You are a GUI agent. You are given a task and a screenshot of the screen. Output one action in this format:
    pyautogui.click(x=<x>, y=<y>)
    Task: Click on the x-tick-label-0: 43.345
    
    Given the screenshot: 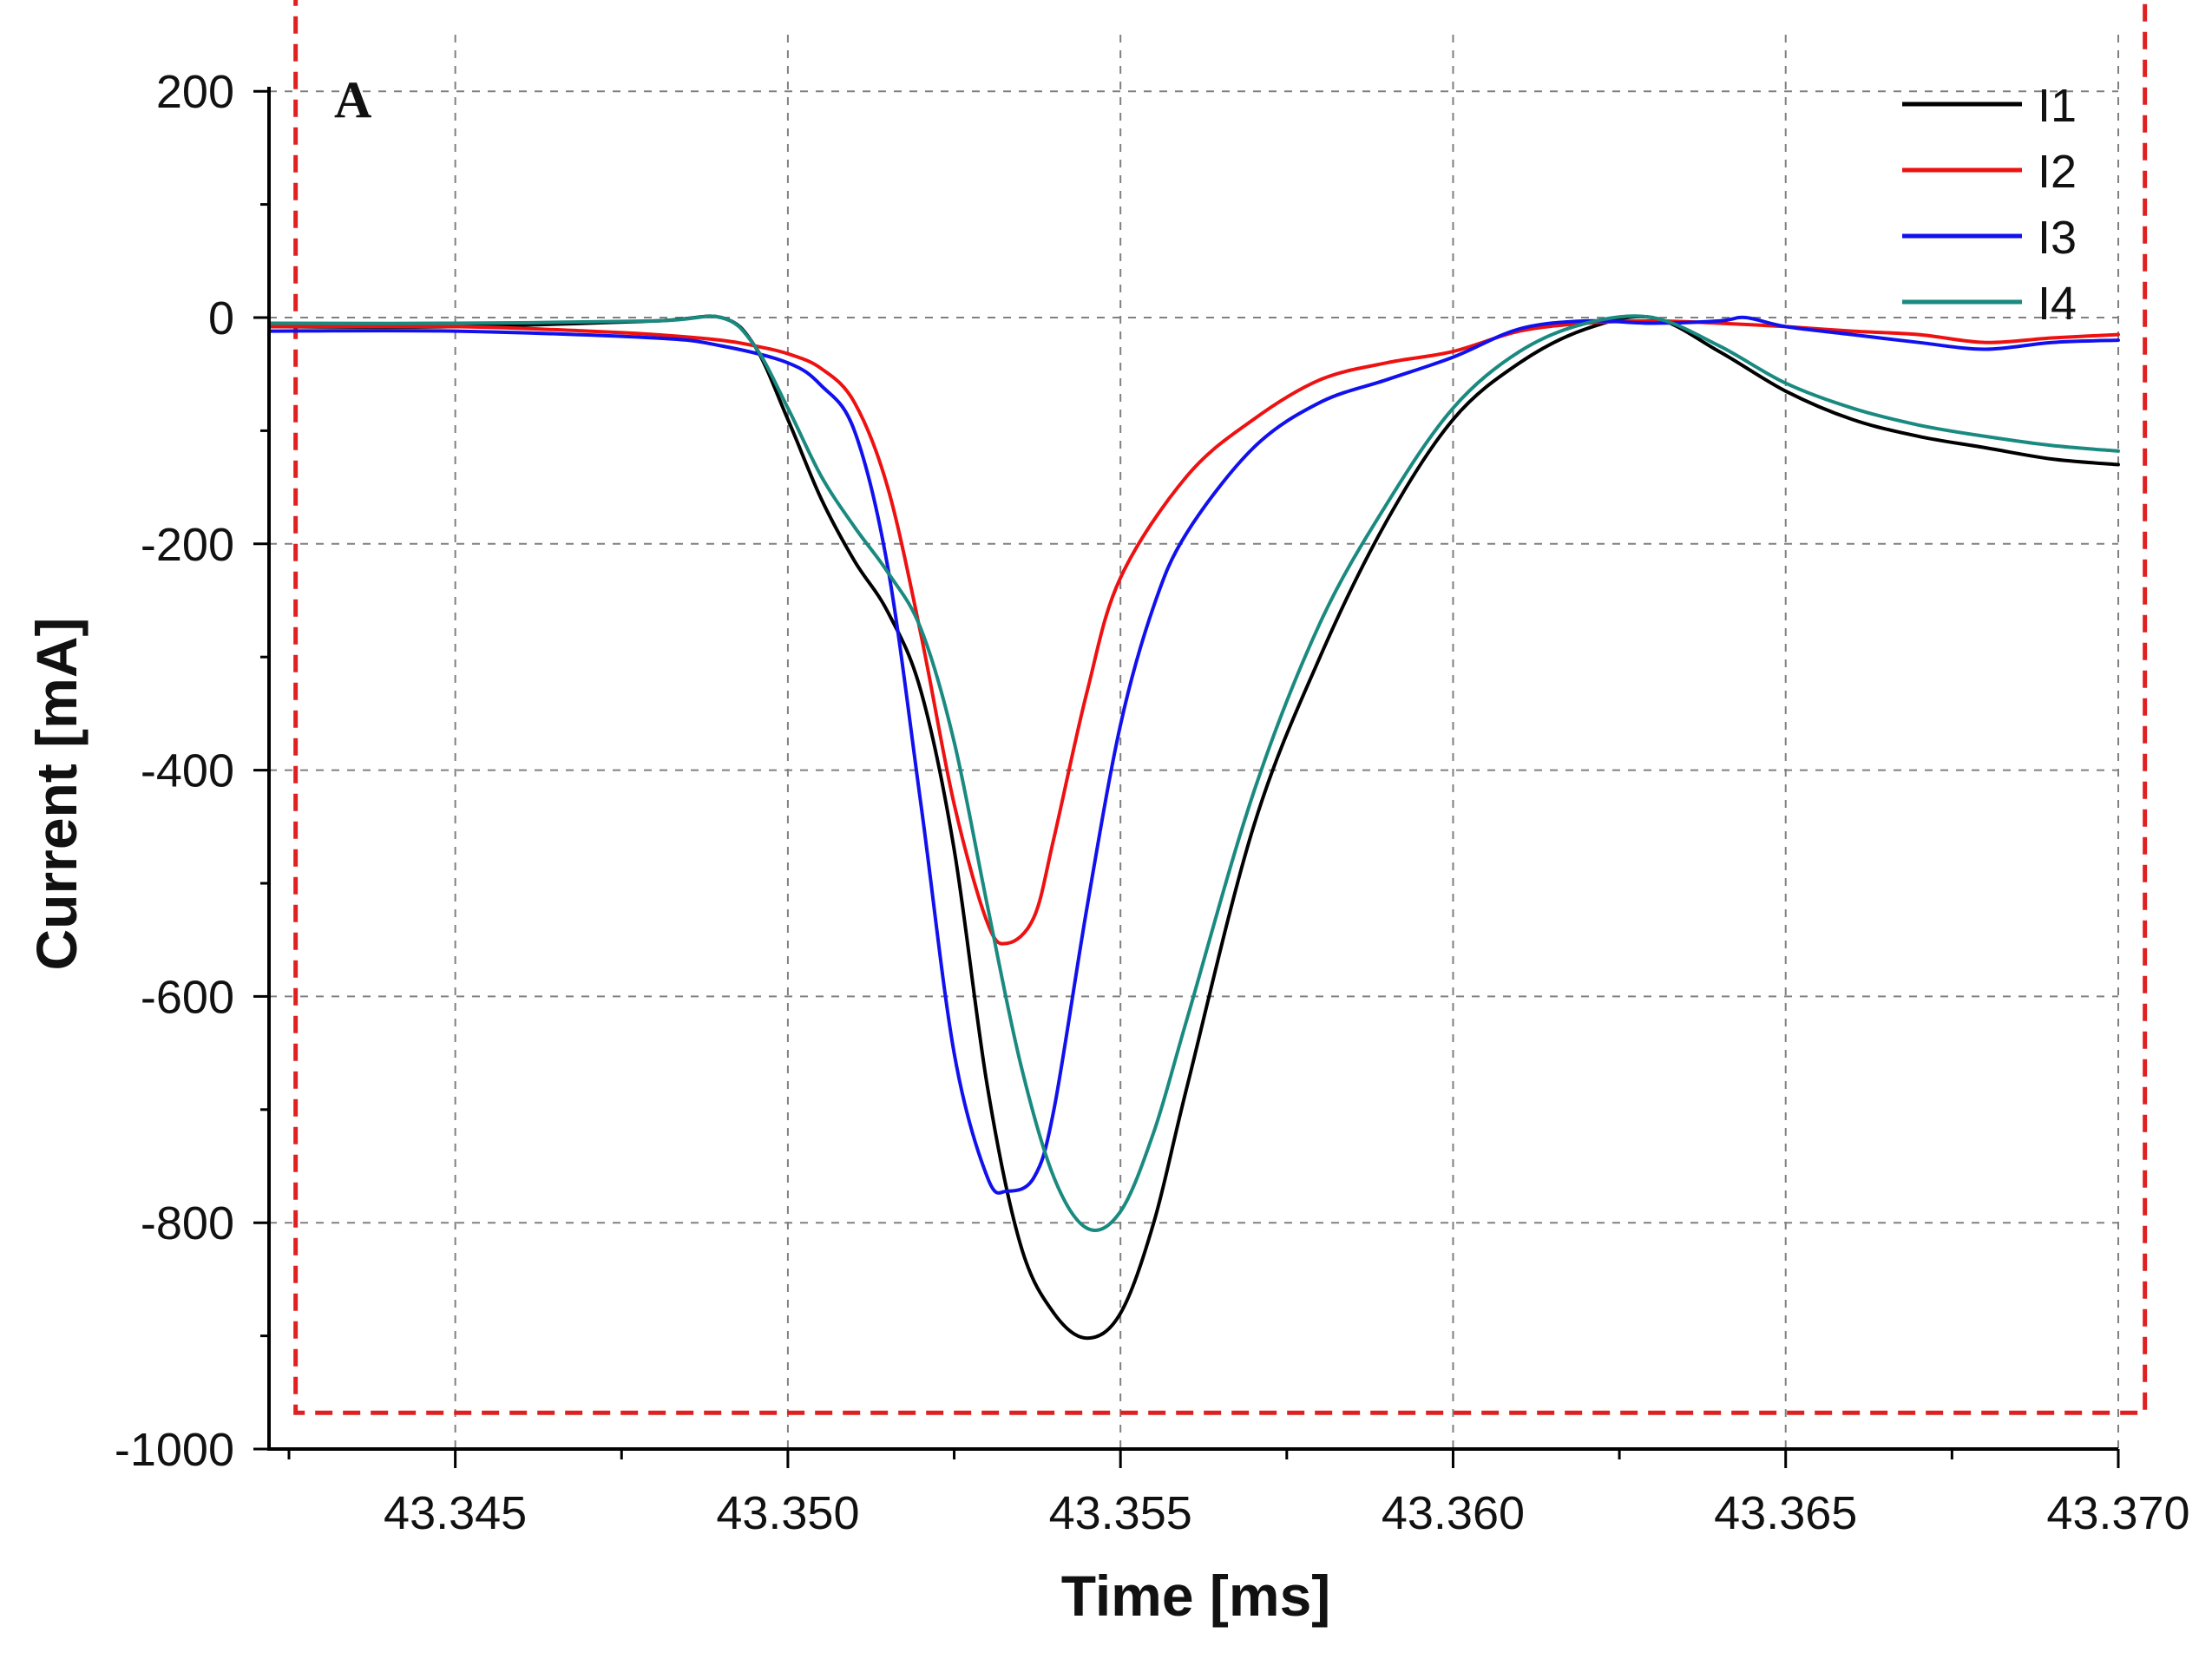 What is the action you would take?
    pyautogui.click(x=455, y=1513)
    